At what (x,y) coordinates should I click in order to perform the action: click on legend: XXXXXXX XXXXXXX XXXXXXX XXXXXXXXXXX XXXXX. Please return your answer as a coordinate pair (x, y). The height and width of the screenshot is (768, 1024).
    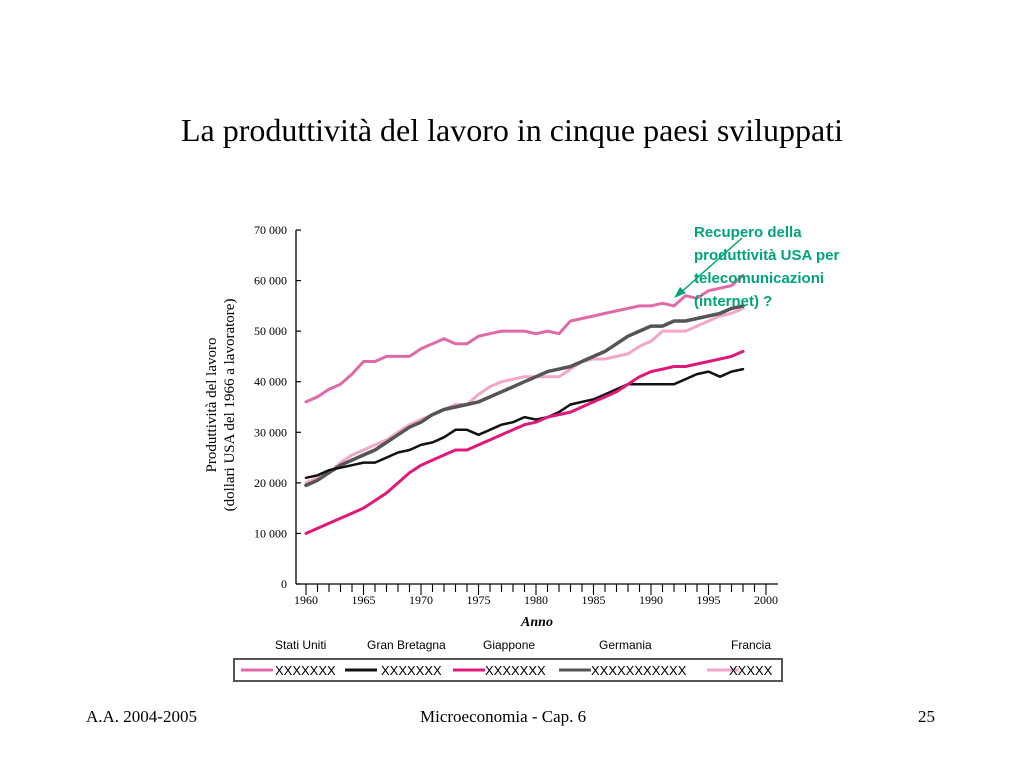
    Looking at the image, I should click on (508, 670).